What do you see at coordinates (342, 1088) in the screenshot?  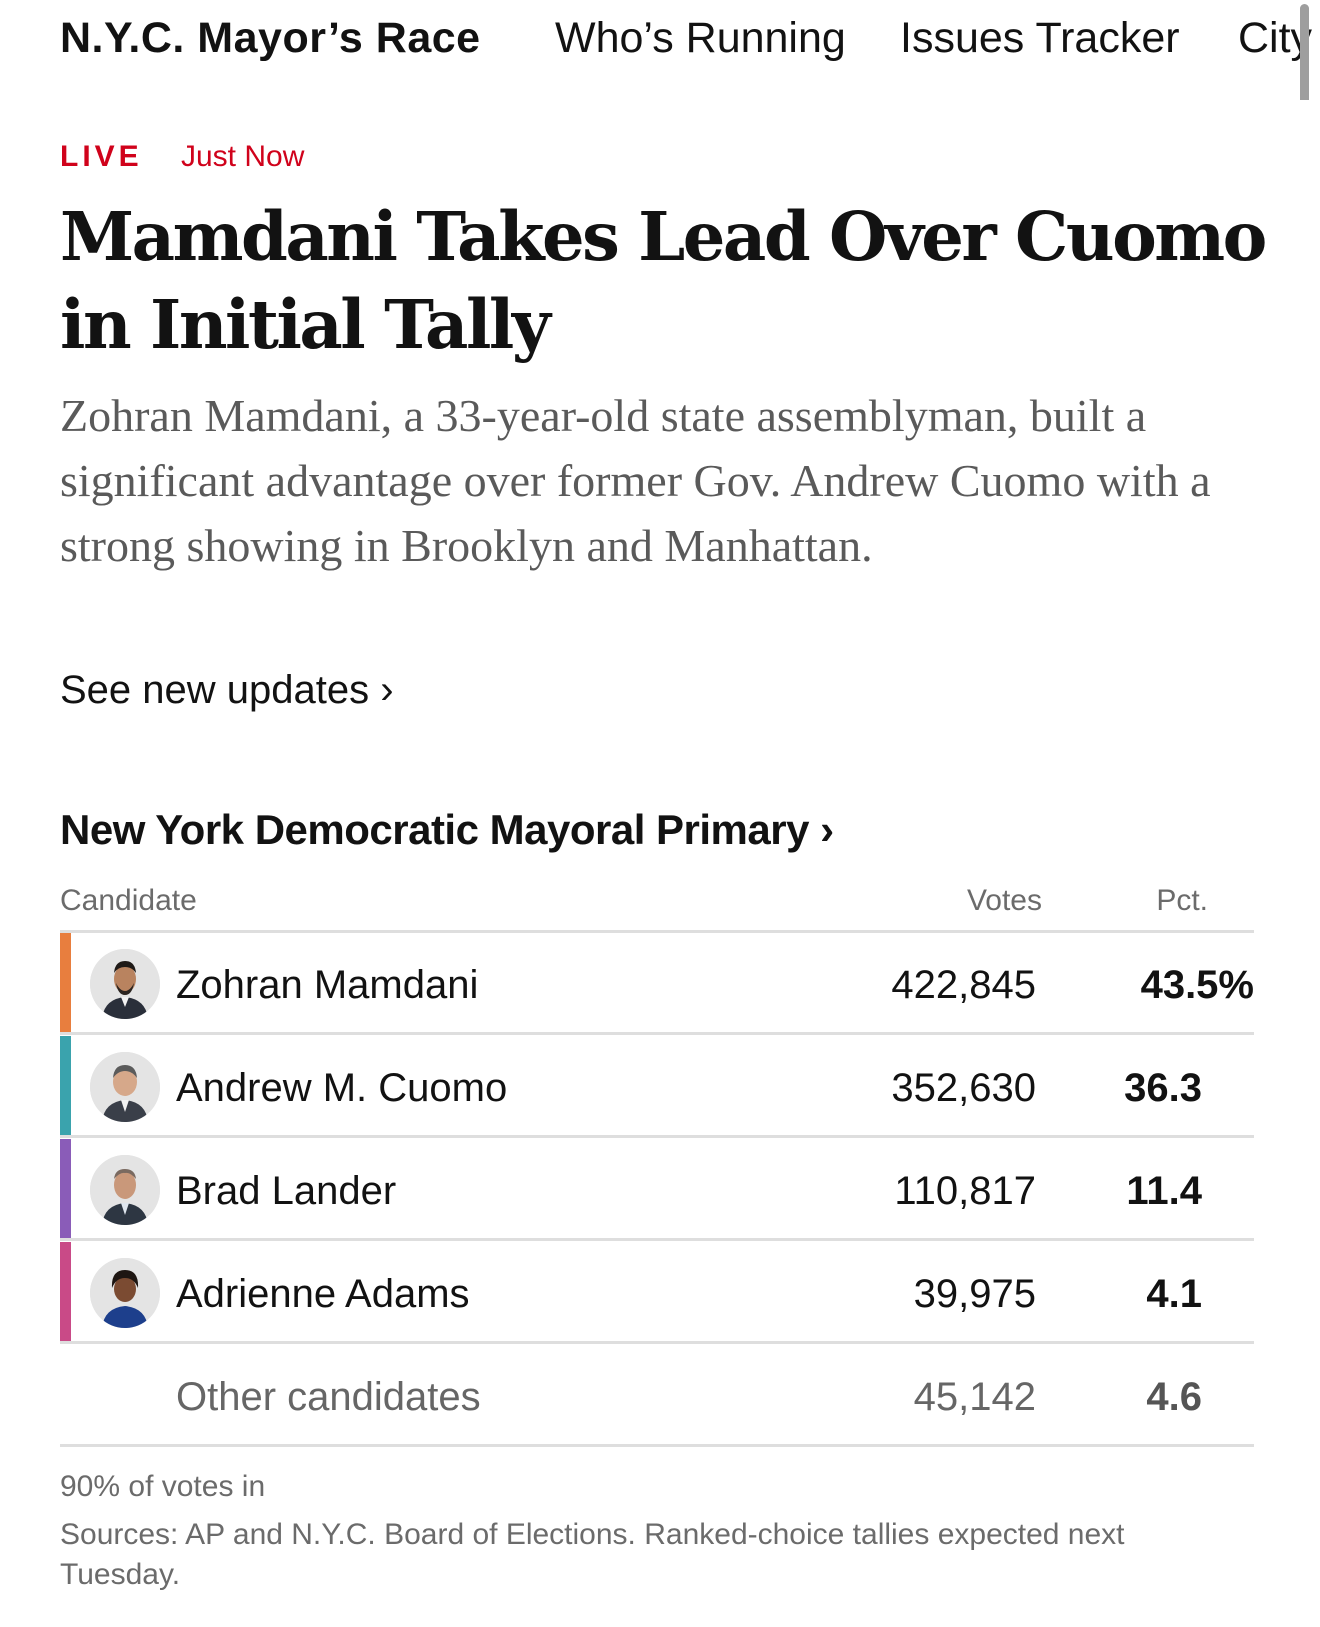 I see `candidate-name: Andrew M. Cuomo` at bounding box center [342, 1088].